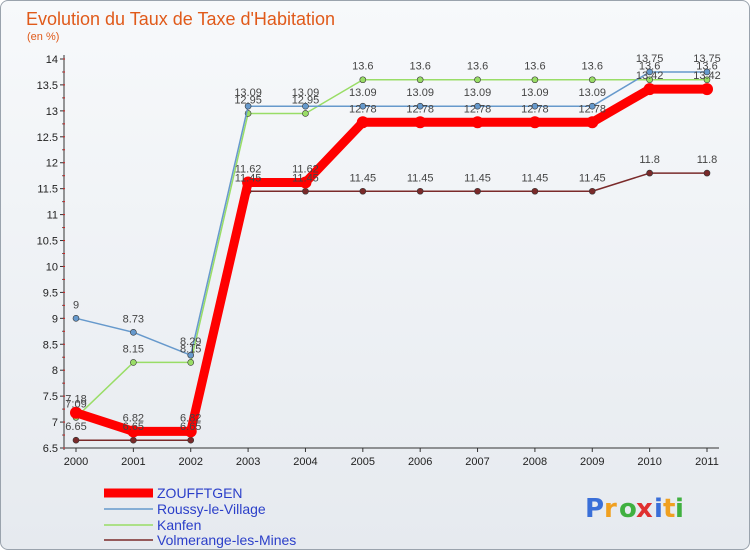  I want to click on data-label: 7.09, so click(75, 404).